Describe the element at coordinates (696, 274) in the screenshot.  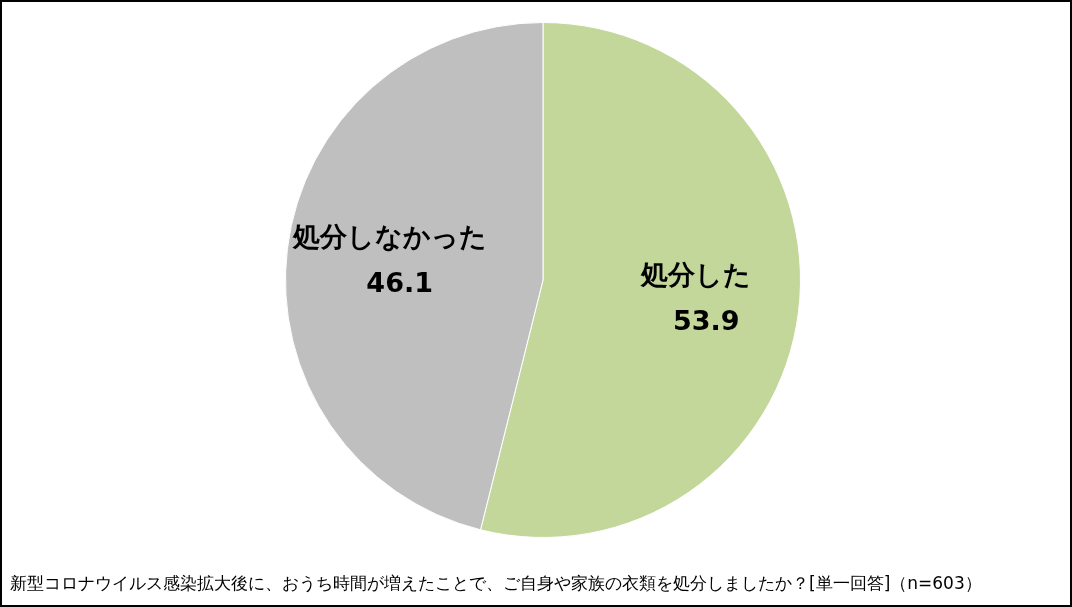
I see `slice-label: 処分した` at that location.